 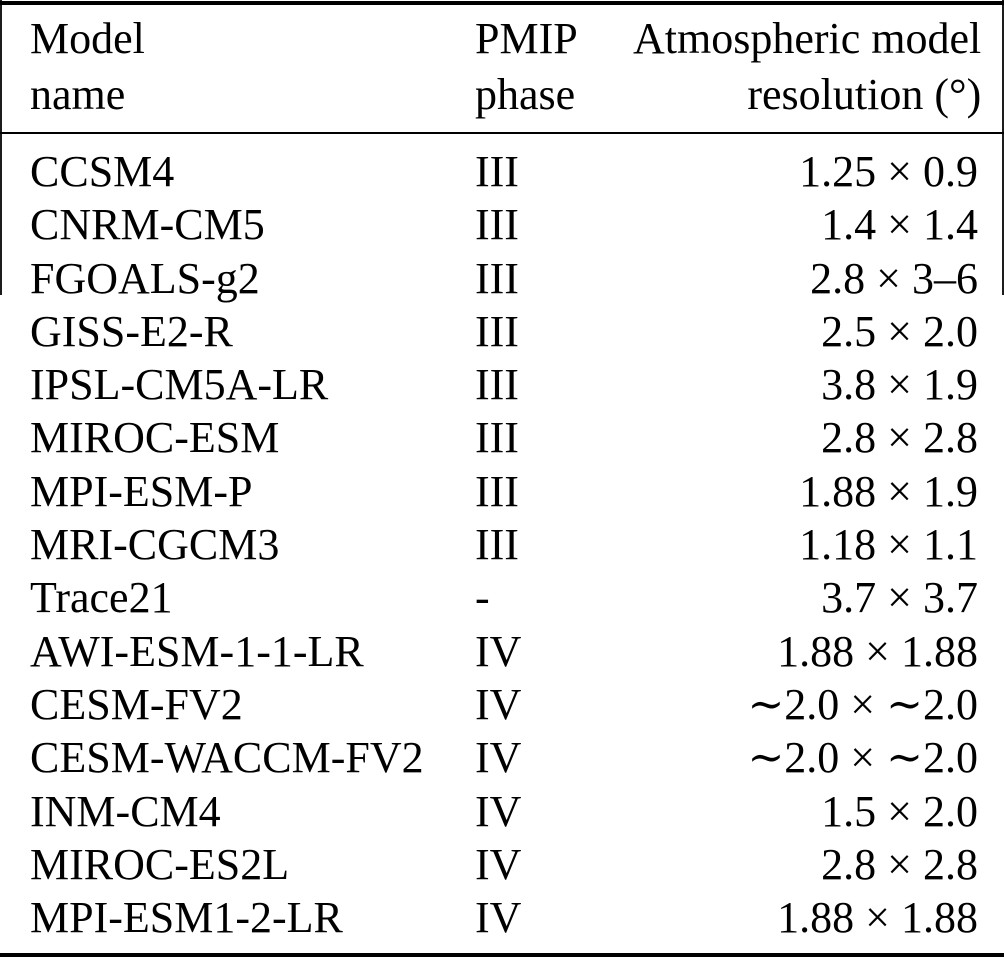 I want to click on table-row: CESM-FV2 IV ∼2.0 × ∼2.0, so click(x=504, y=704).